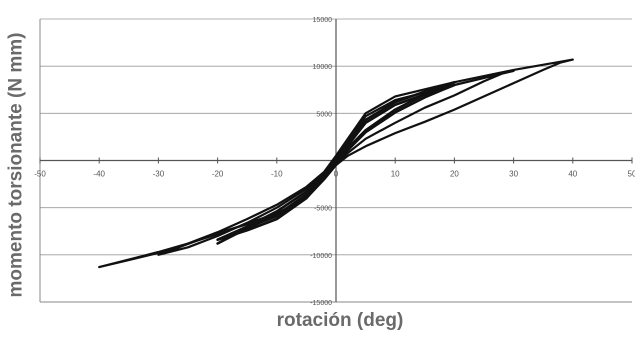  Describe the element at coordinates (323, 20) in the screenshot. I see `y-tick-label: 15000` at that location.